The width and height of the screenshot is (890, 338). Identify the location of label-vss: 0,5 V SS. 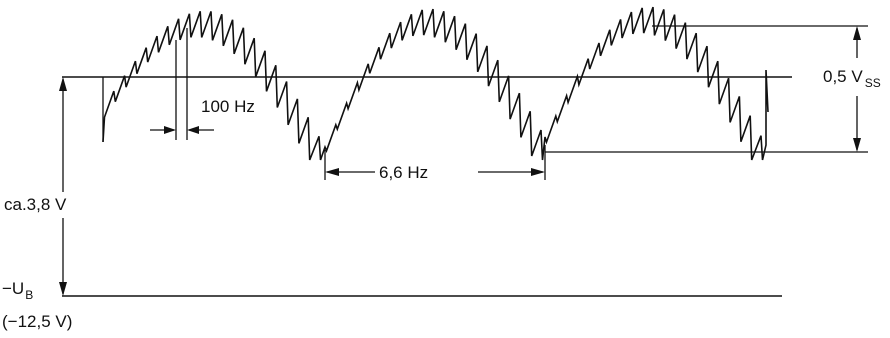
(852, 78).